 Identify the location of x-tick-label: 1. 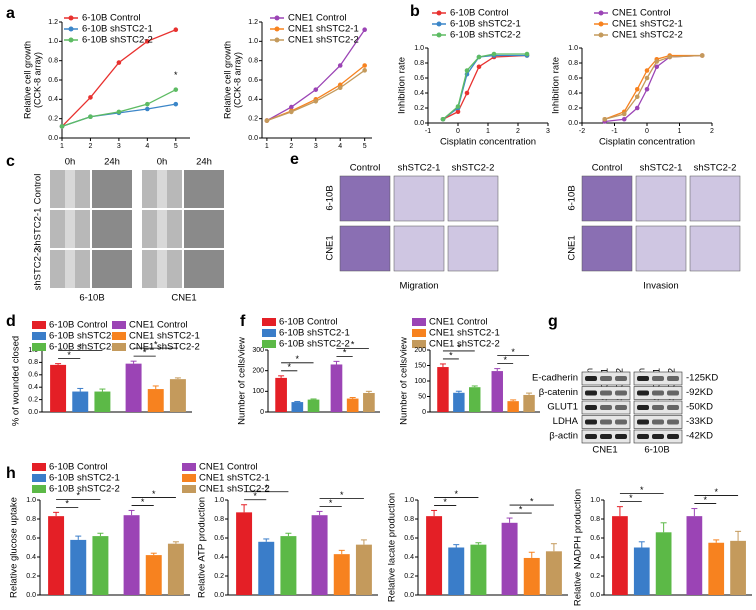
(488, 131).